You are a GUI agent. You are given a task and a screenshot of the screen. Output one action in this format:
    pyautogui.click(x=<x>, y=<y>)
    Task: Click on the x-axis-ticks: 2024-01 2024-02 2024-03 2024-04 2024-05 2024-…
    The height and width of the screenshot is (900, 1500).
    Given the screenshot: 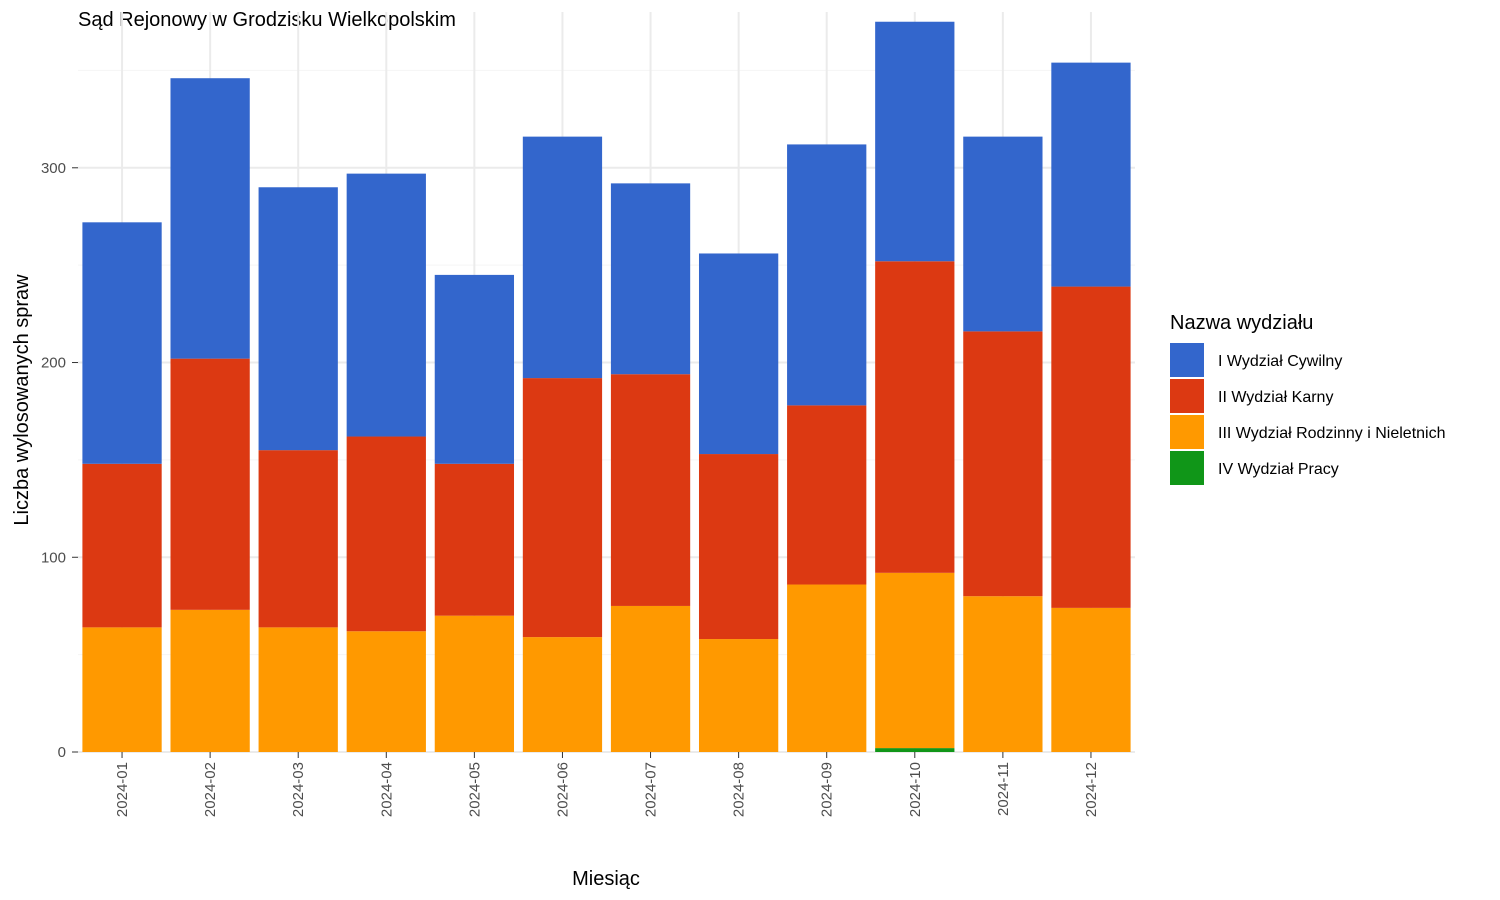 What is the action you would take?
    pyautogui.click(x=607, y=784)
    